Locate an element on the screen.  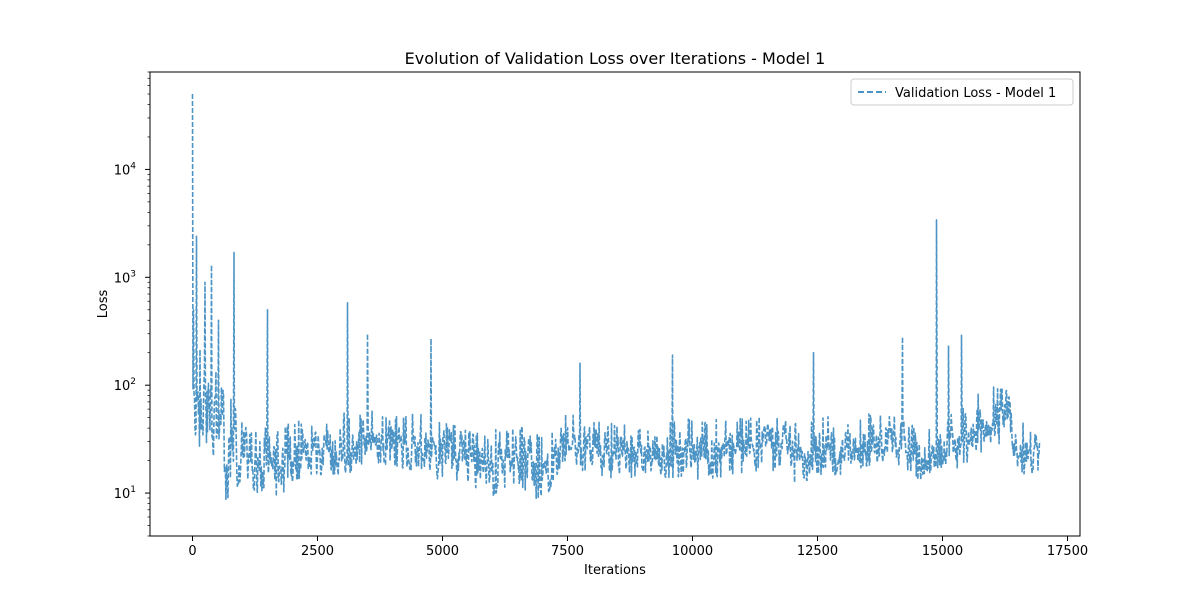
x-axis-label: Iterations is located at coordinates (615, 570).